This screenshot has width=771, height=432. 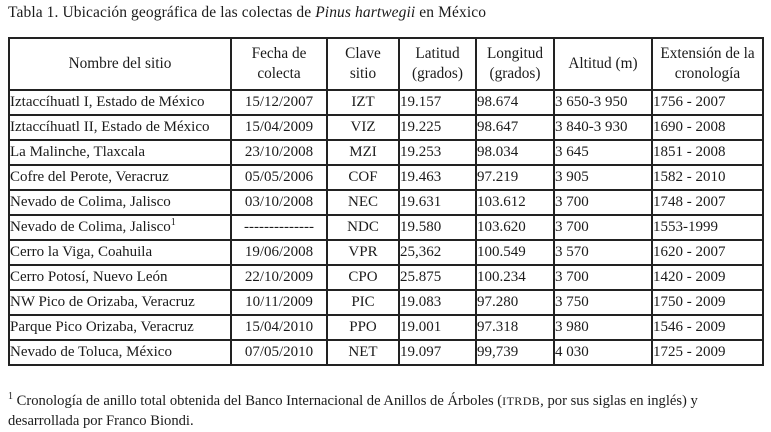 What do you see at coordinates (279, 227) in the screenshot?
I see `cell-collection-date: --------------` at bounding box center [279, 227].